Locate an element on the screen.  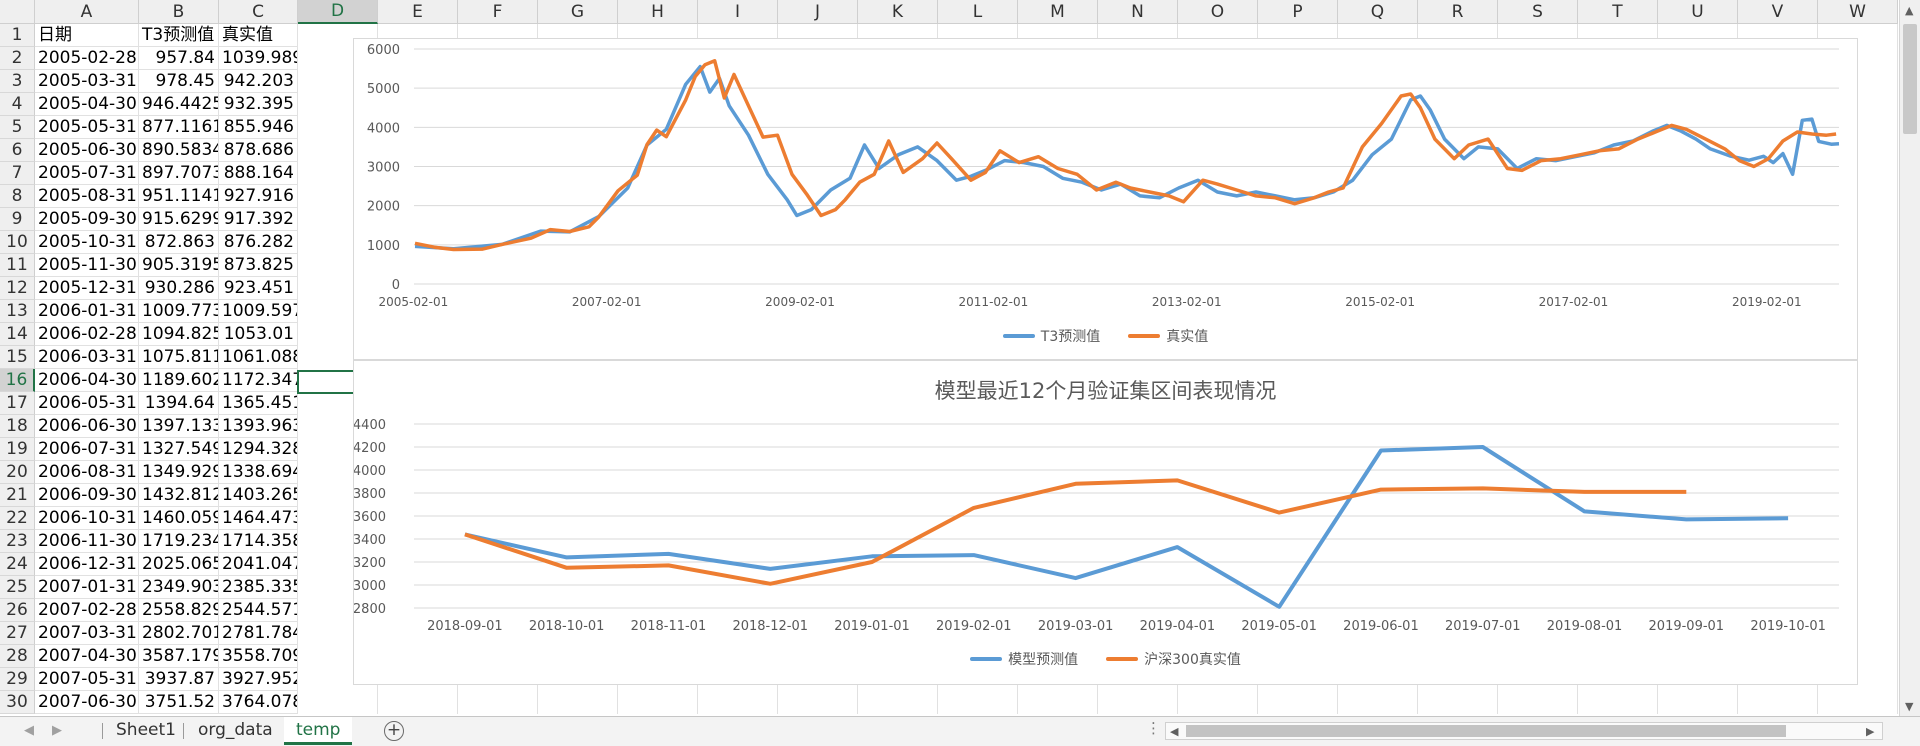
cell-a30: 2007-06-30 is located at coordinates (87, 702).